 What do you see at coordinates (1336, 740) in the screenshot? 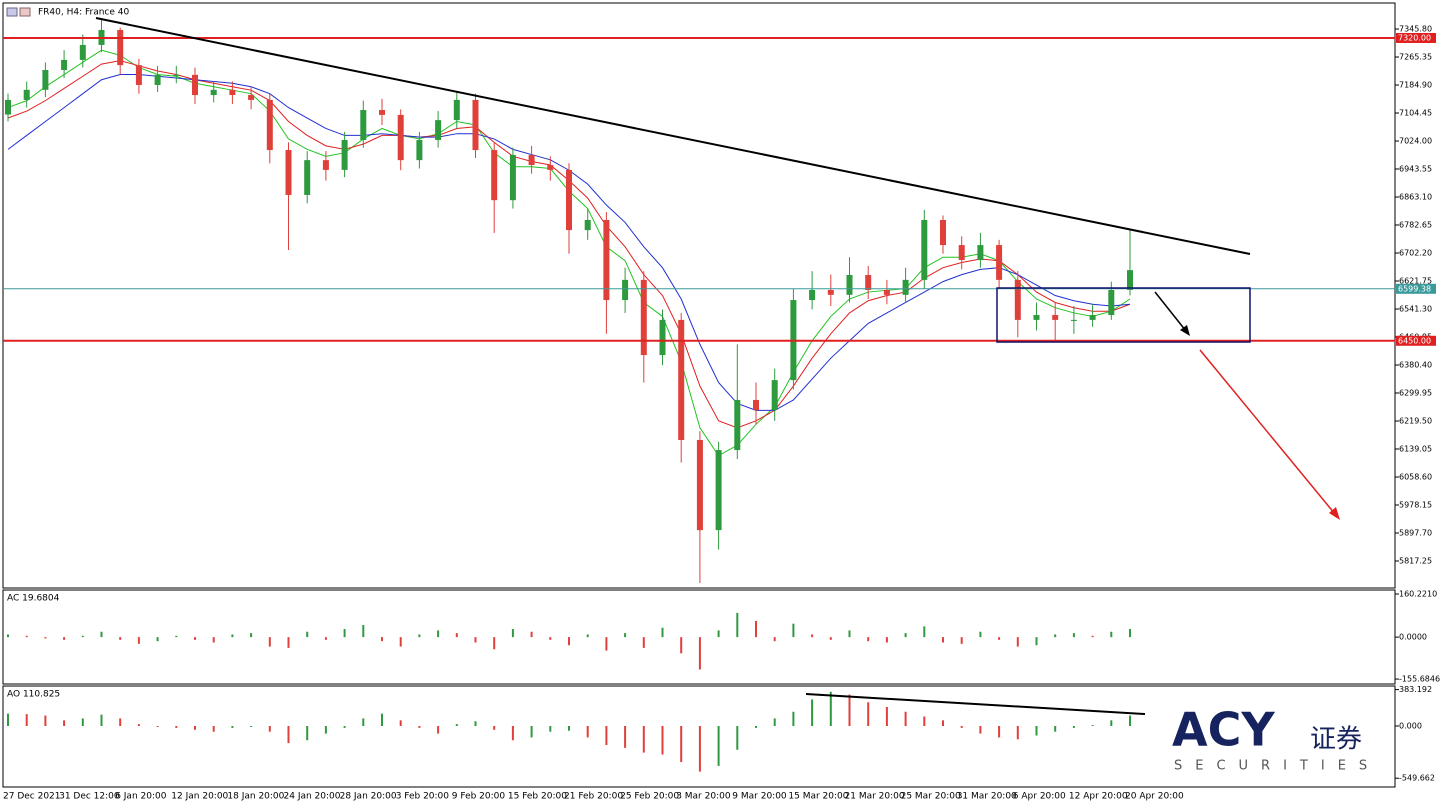
I see `logo-cn: 证券` at bounding box center [1336, 740].